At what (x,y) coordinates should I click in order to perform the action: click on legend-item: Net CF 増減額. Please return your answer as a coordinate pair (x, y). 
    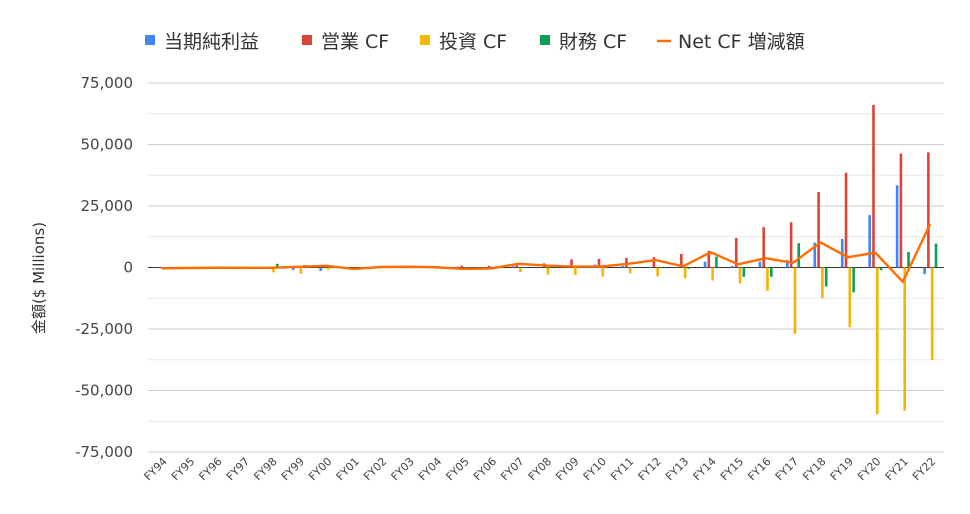
    Looking at the image, I should click on (731, 42).